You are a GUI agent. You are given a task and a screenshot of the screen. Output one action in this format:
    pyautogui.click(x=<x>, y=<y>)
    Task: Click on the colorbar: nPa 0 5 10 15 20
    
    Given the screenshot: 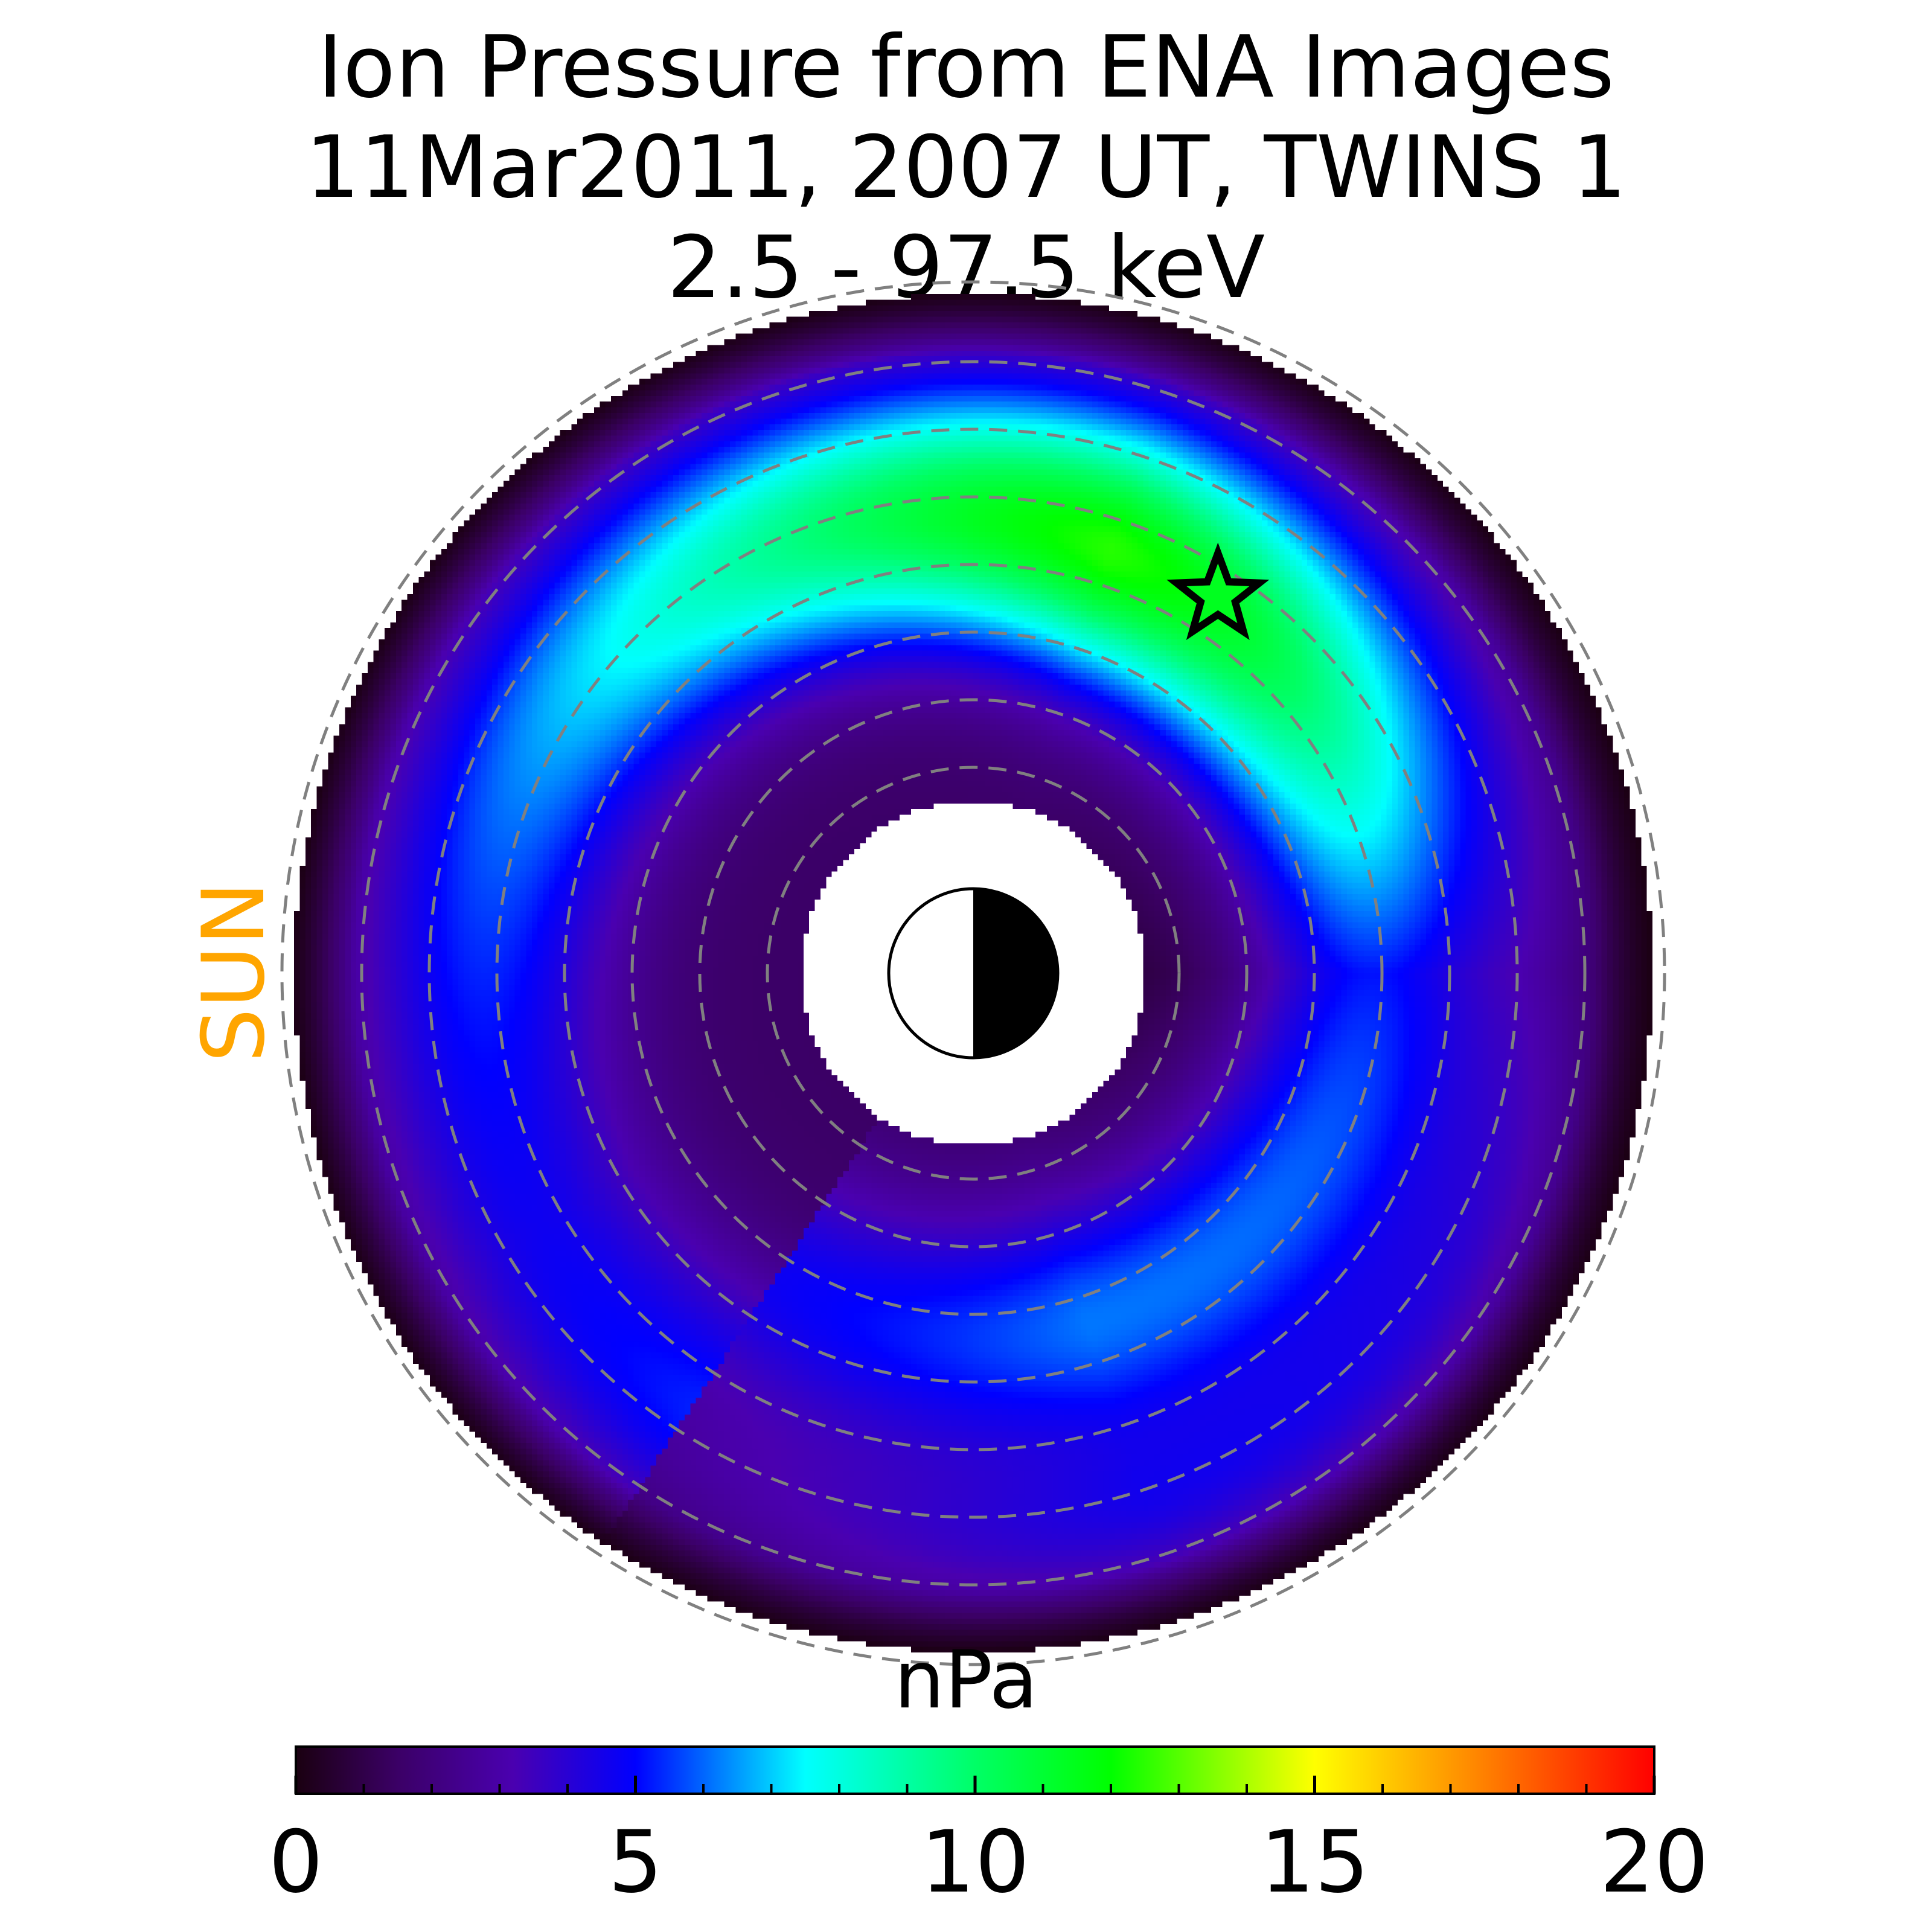 What is the action you would take?
    pyautogui.click(x=989, y=1773)
    